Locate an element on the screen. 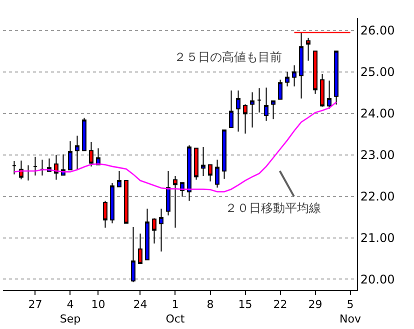  y-tick-label: 23.00 is located at coordinates (377, 155).